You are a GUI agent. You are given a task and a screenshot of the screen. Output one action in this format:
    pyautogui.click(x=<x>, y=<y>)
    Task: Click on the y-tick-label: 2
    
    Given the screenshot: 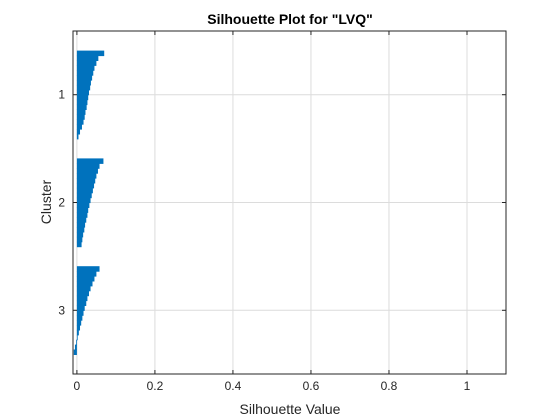 What is the action you would take?
    pyautogui.click(x=61, y=203)
    